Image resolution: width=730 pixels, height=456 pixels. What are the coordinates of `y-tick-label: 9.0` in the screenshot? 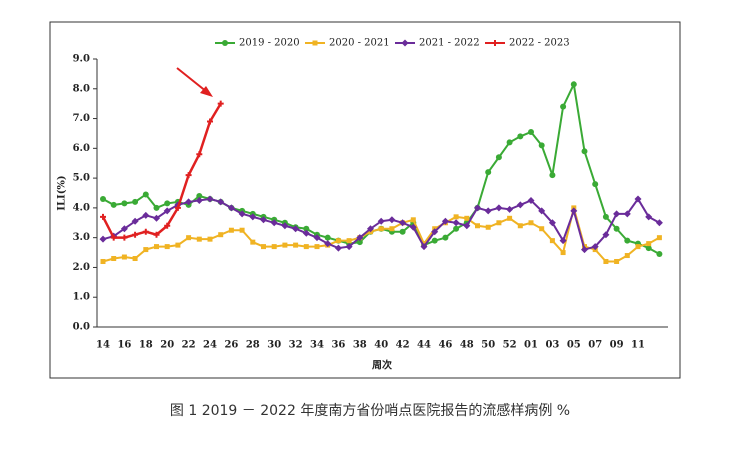 It's located at (81, 59).